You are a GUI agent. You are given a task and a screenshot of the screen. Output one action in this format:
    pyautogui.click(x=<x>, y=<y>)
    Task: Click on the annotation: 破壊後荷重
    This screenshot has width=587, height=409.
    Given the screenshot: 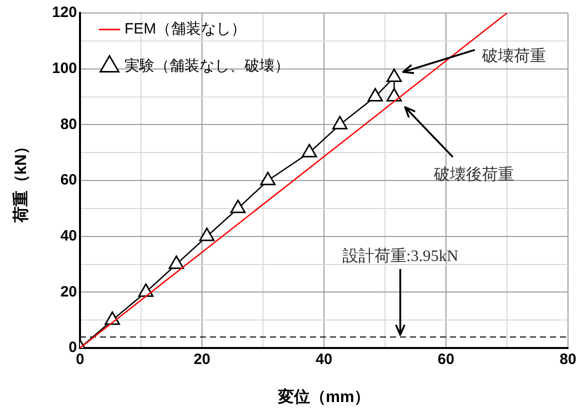 What is the action you would take?
    pyautogui.click(x=473, y=174)
    